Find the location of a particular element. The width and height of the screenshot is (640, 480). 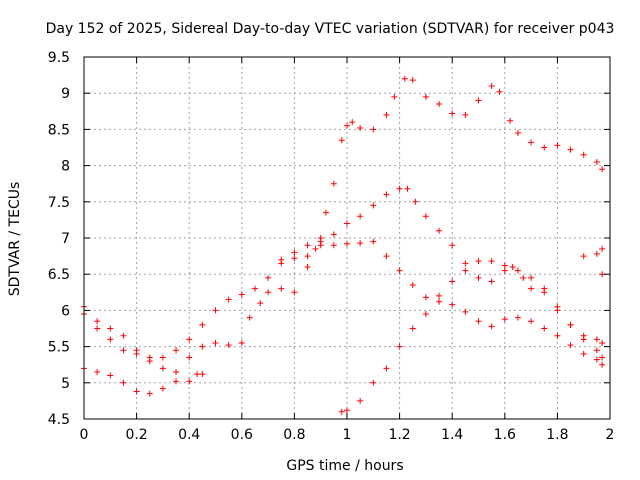

y-tick-label: 5 is located at coordinates (65, 384).